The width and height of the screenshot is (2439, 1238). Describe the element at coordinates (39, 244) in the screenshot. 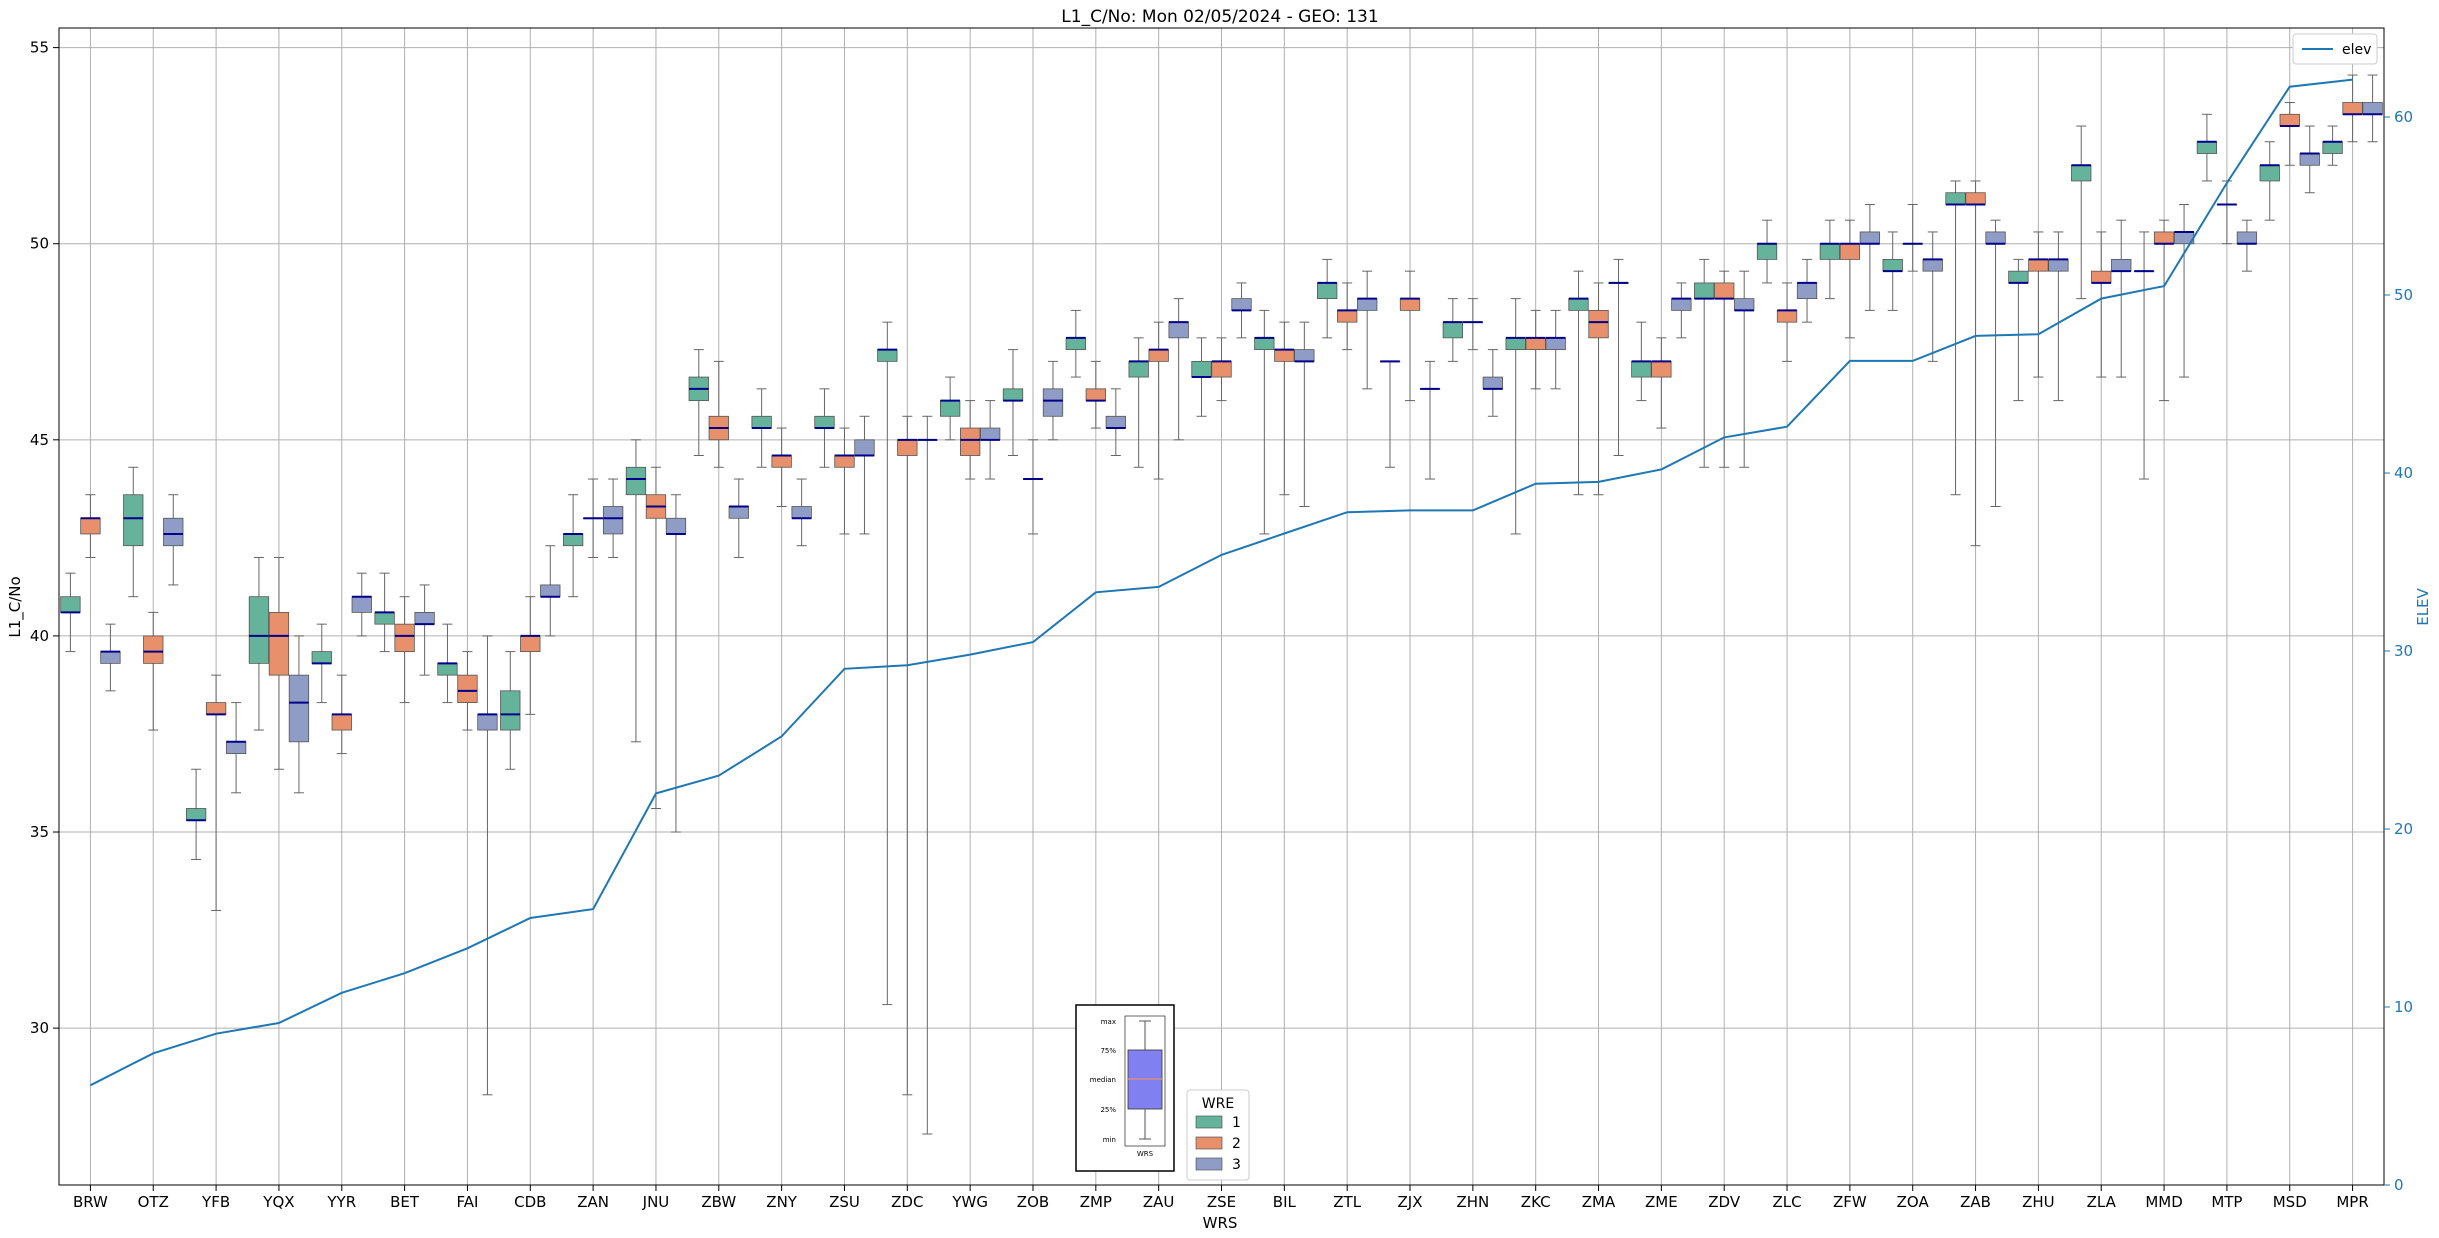

I see `y-tick-label: 50` at that location.